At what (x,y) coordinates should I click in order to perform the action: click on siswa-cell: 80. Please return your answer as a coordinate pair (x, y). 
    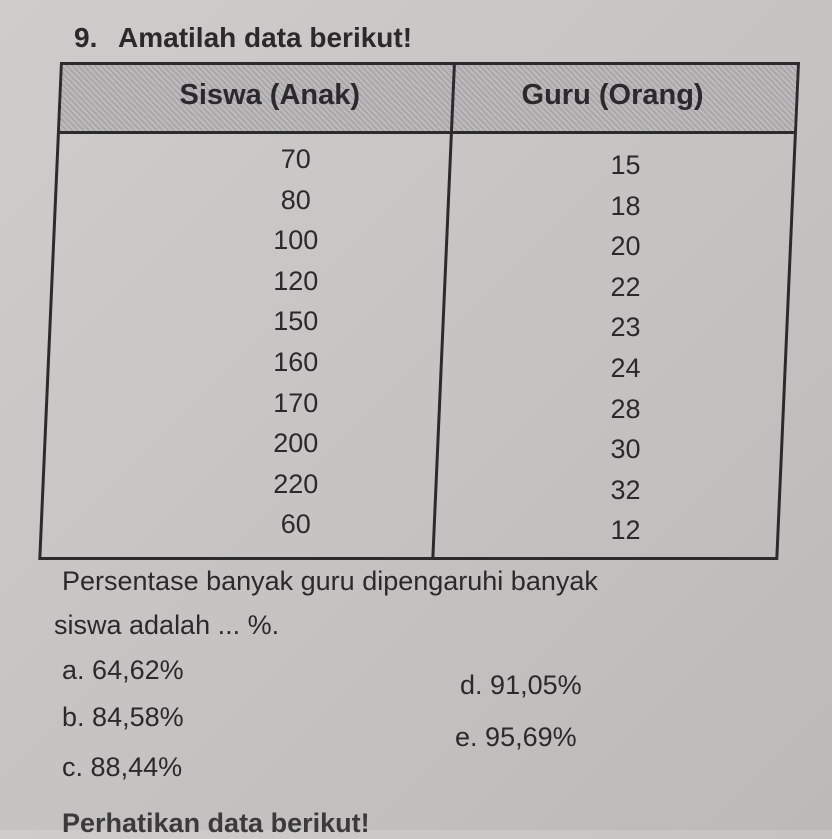
    Looking at the image, I should click on (295, 199).